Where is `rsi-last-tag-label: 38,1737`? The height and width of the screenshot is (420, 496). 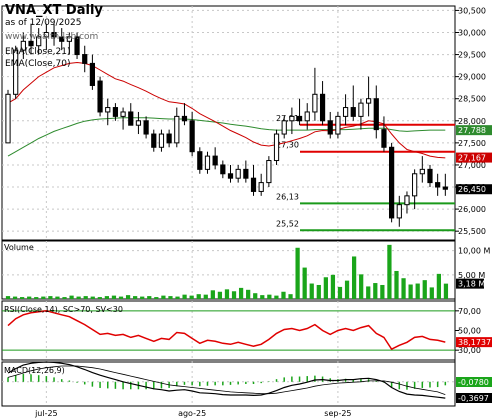
rsi-last-tag-label: 38,1737 is located at coordinates (474, 342).